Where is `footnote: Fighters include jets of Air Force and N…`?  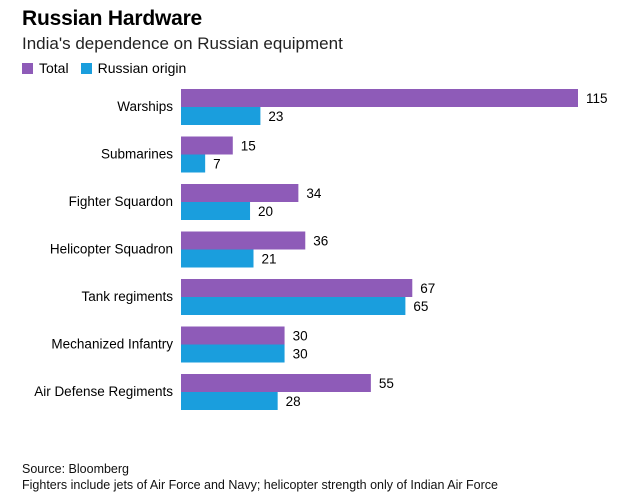
footnote: Fighters include jets of Air Force and N… is located at coordinates (260, 485).